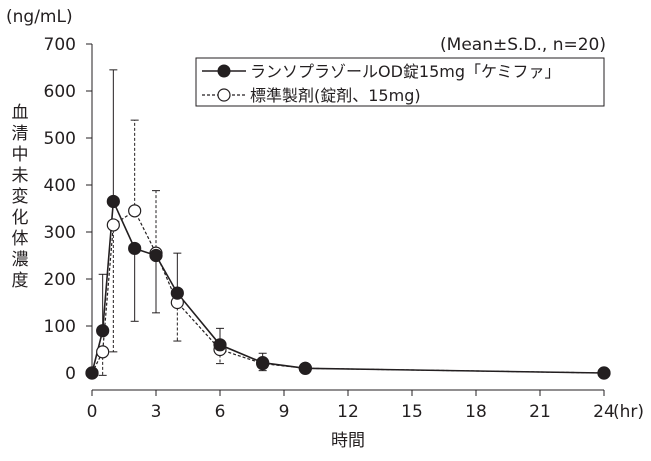 The image size is (651, 461). What do you see at coordinates (628, 412) in the screenshot?
I see `x-unit-label: (hr)` at bounding box center [628, 412].